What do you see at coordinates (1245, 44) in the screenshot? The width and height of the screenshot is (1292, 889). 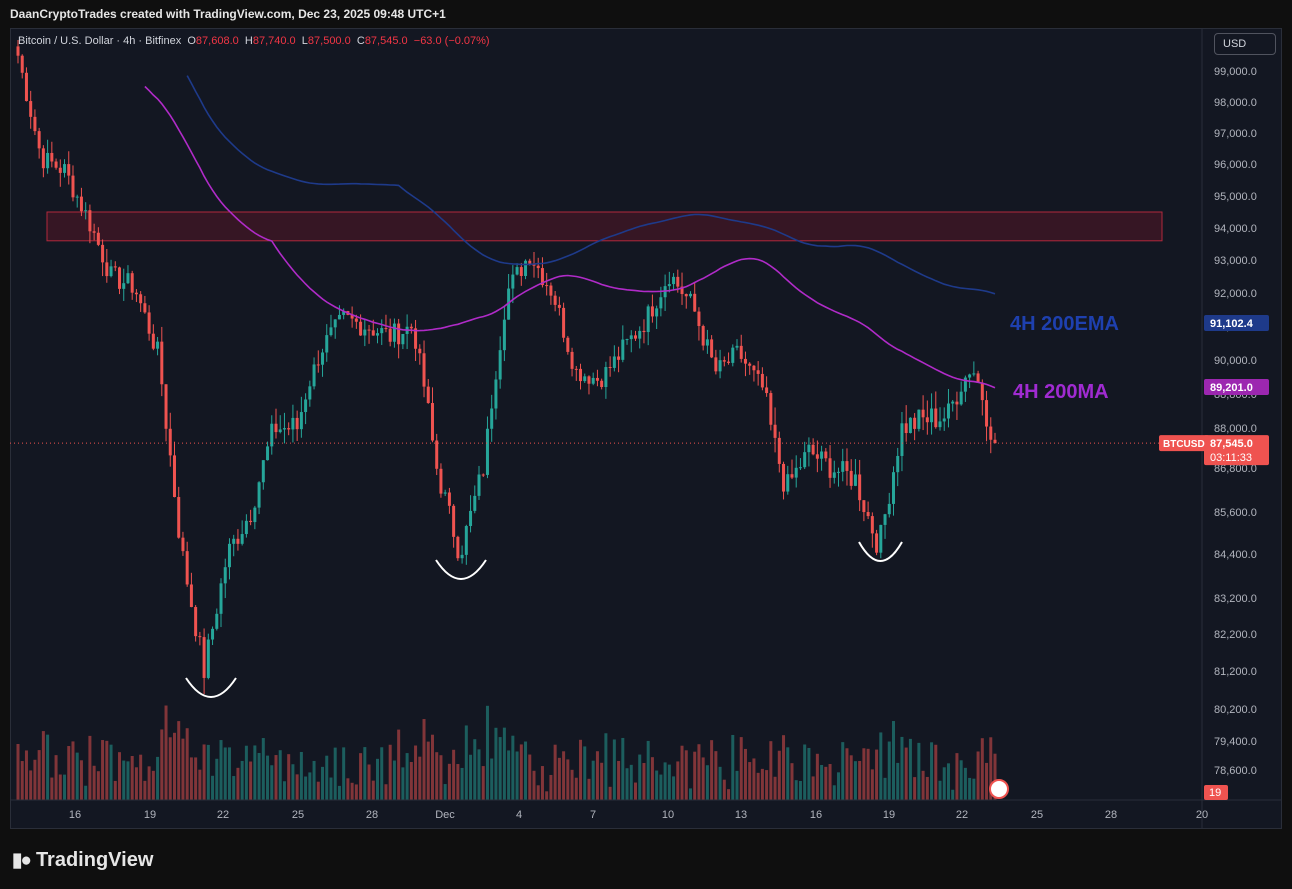 I see `currency-button: USD` at bounding box center [1245, 44].